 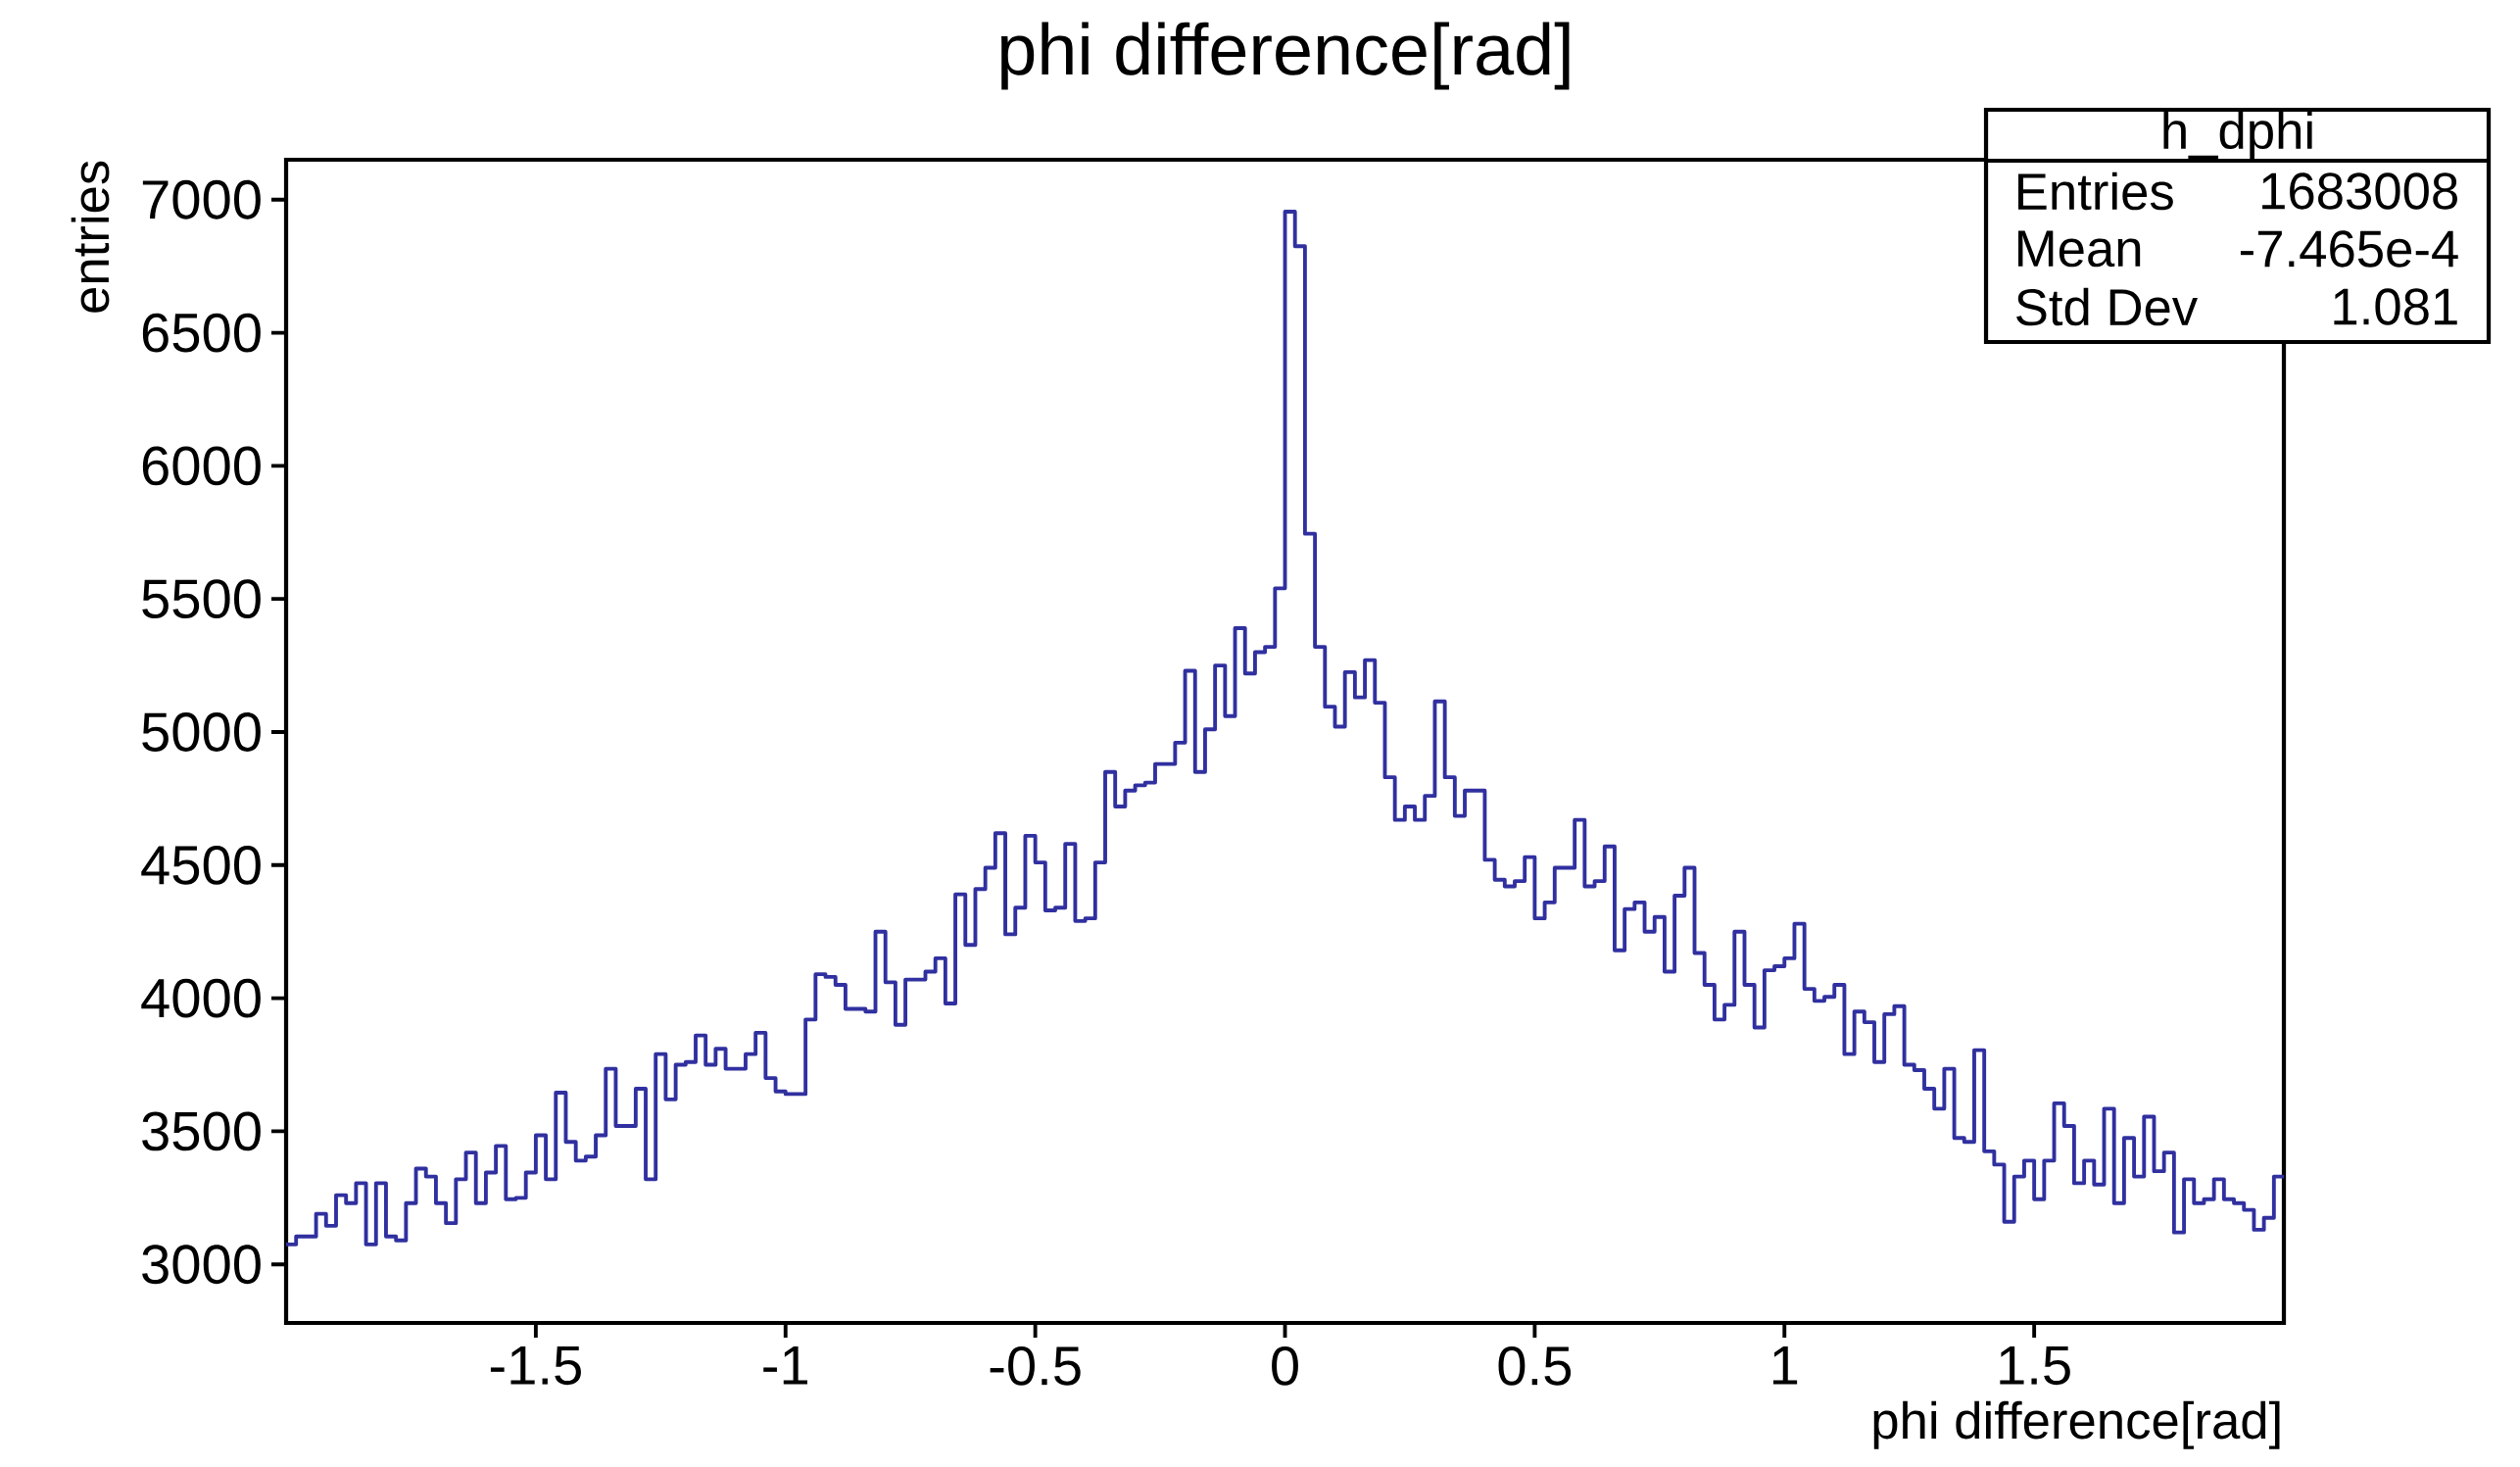 What do you see at coordinates (785, 1365) in the screenshot?
I see `x-tick-label: -1` at bounding box center [785, 1365].